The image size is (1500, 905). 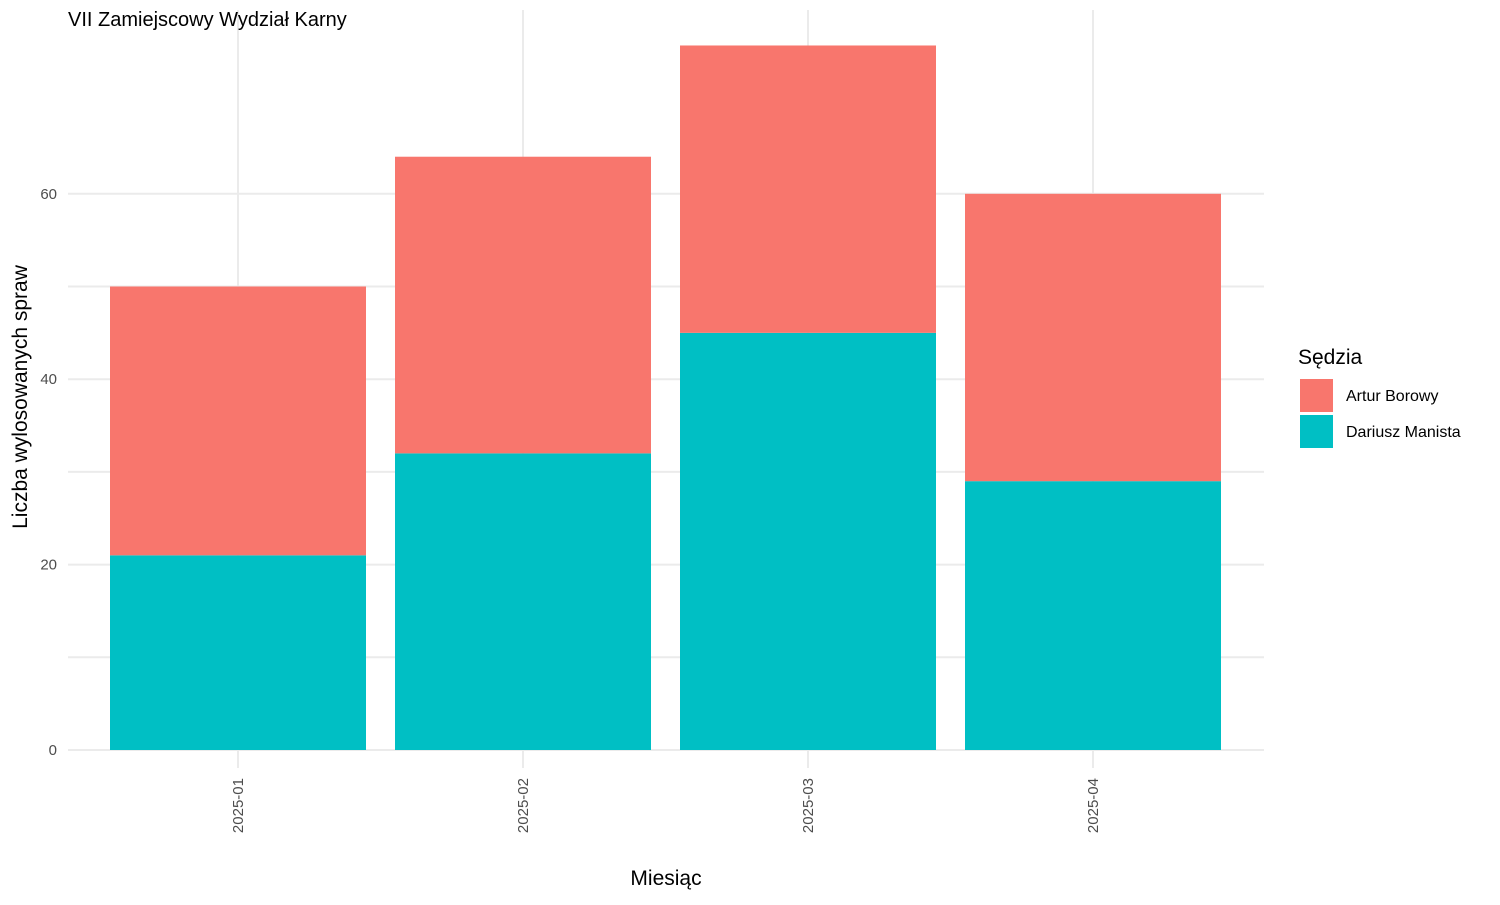 I want to click on y-tick-label: 0, so click(x=53, y=750).